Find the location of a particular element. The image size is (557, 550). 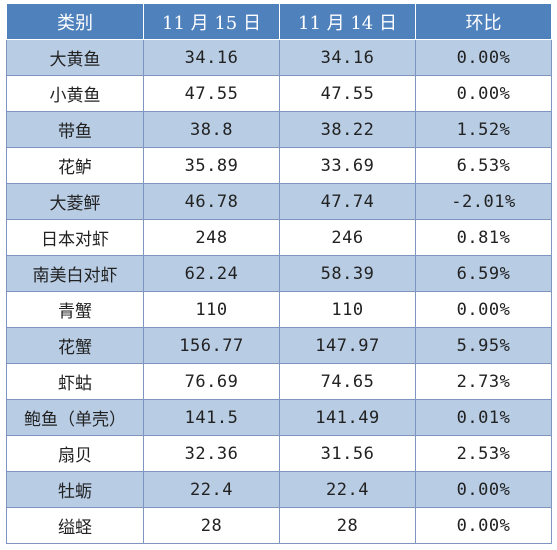

cell-change: 6.53% is located at coordinates (483, 165).